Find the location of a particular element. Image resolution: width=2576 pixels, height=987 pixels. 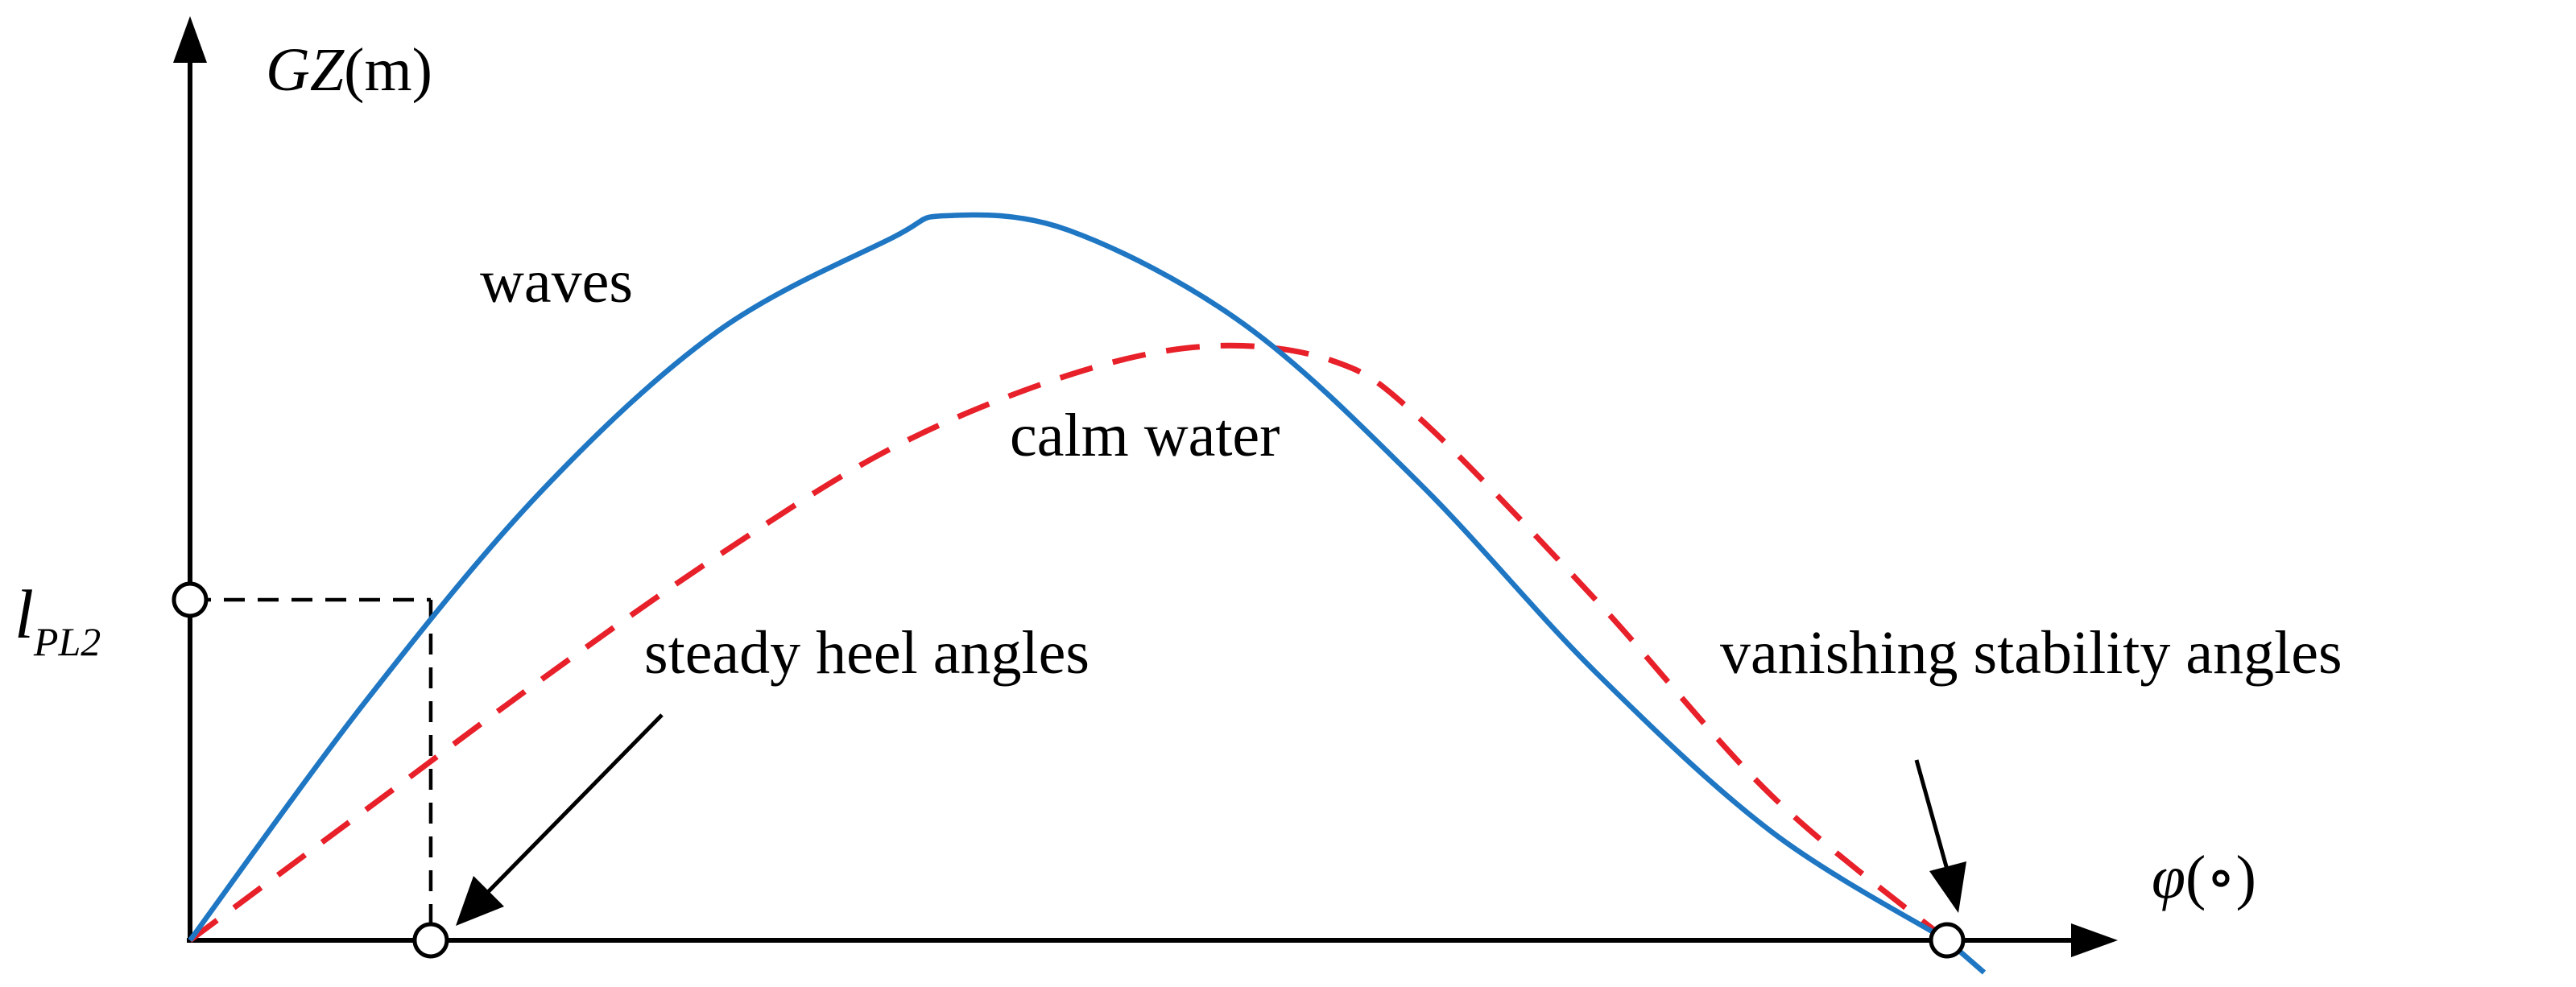

guide-y-label: lPL2 is located at coordinates (58, 620).